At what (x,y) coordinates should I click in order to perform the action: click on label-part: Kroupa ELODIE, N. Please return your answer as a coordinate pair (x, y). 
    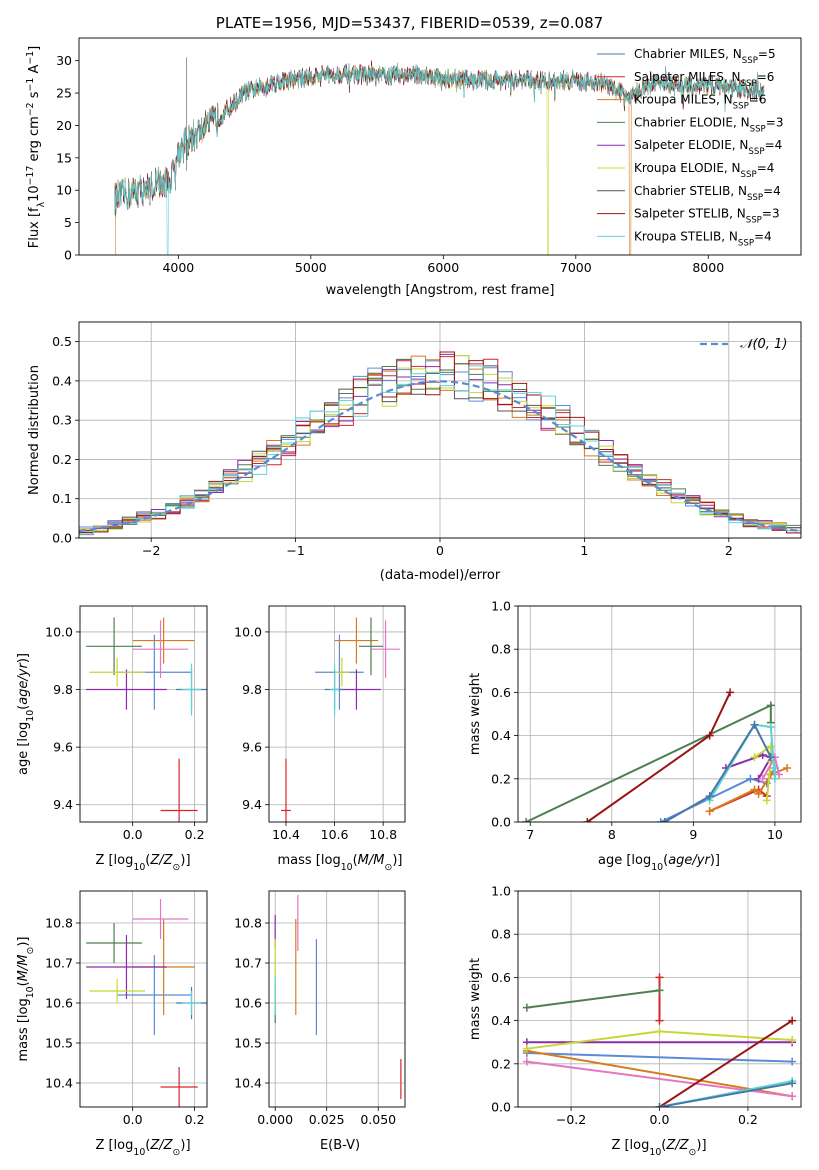
    Looking at the image, I should click on (687, 168).